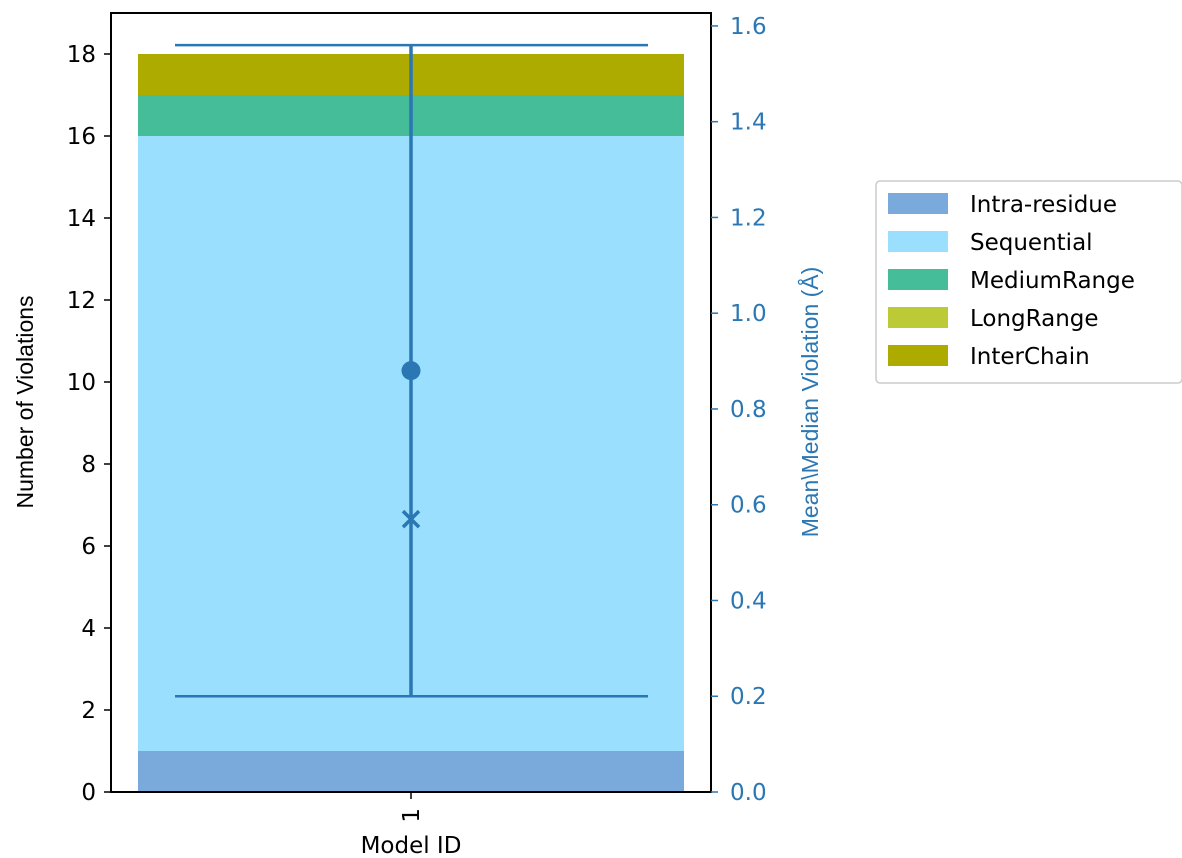  Describe the element at coordinates (748, 601) in the screenshot. I see `right-tick-label: 0.4` at that location.